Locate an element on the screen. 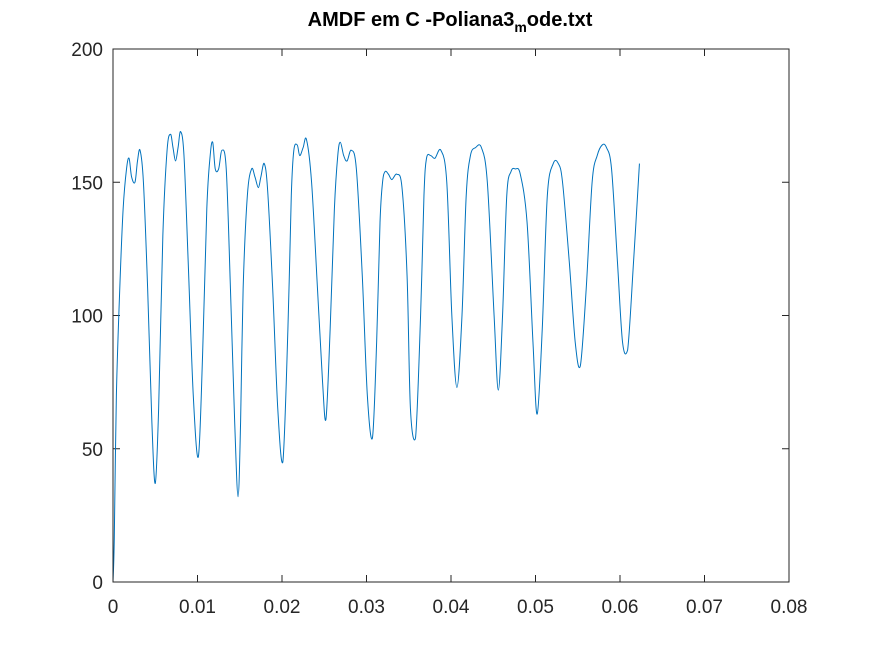 Image resolution: width=872 pixels, height=654 pixels. x-tick-label: 0.05 is located at coordinates (535, 607).